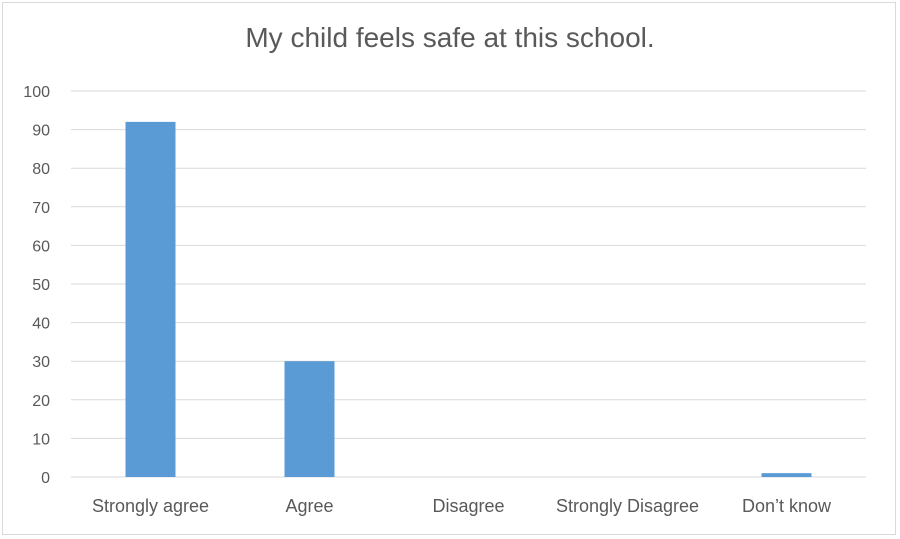  I want to click on y-tick-label: 90, so click(41, 131).